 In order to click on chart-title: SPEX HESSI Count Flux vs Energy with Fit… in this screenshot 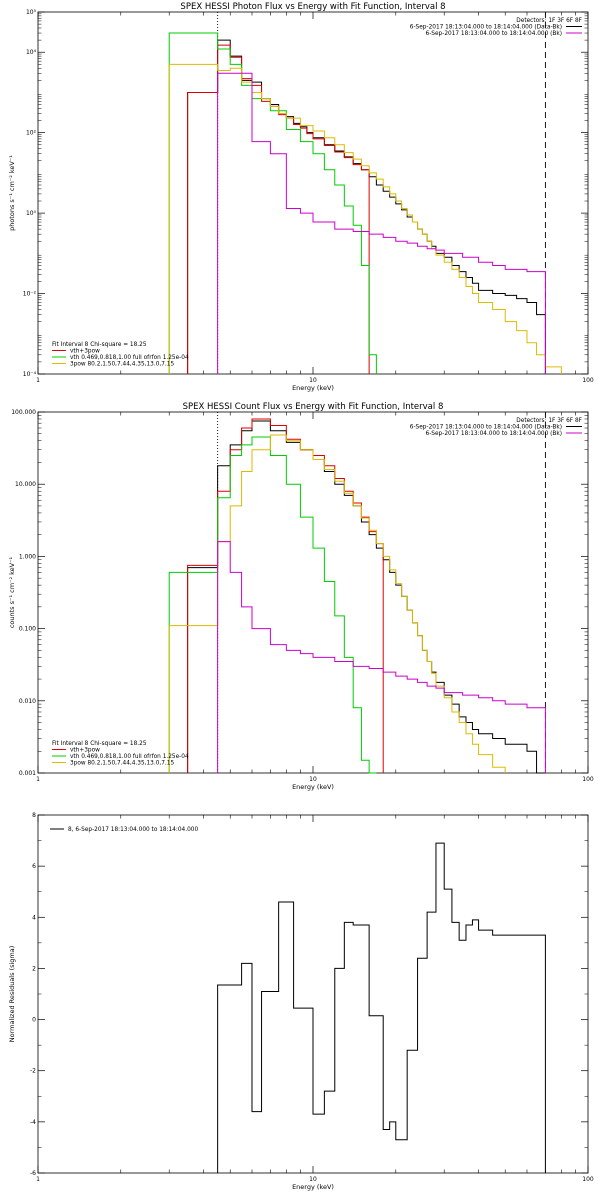, I will do `click(313, 407)`.